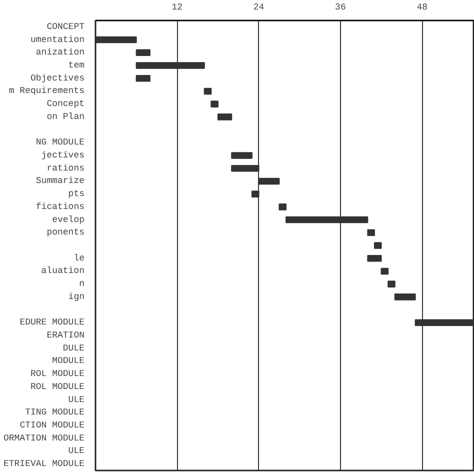  Describe the element at coordinates (60, 181) in the screenshot. I see `y-tick-label: Summarize` at that location.